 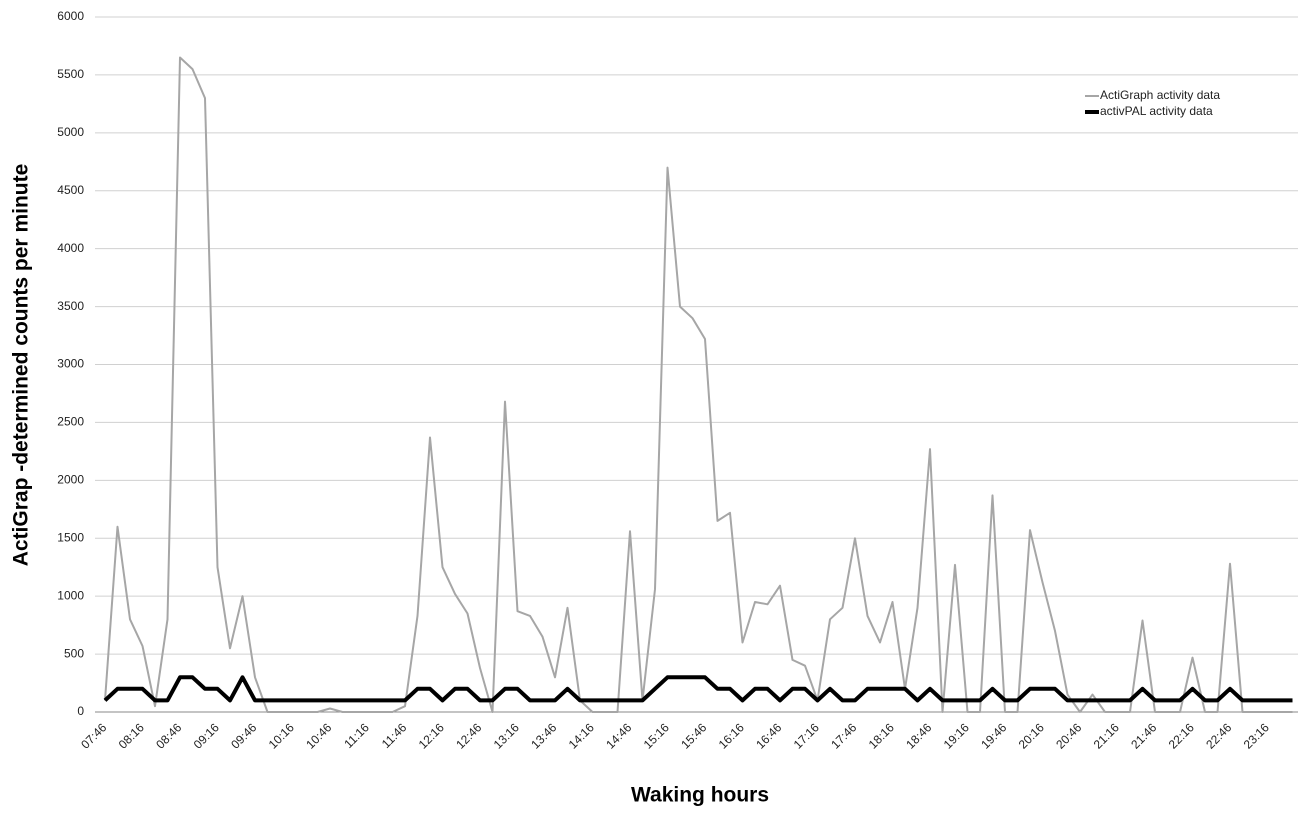 What do you see at coordinates (1256, 735) in the screenshot?
I see `x-tick-label: 23:16` at bounding box center [1256, 735].